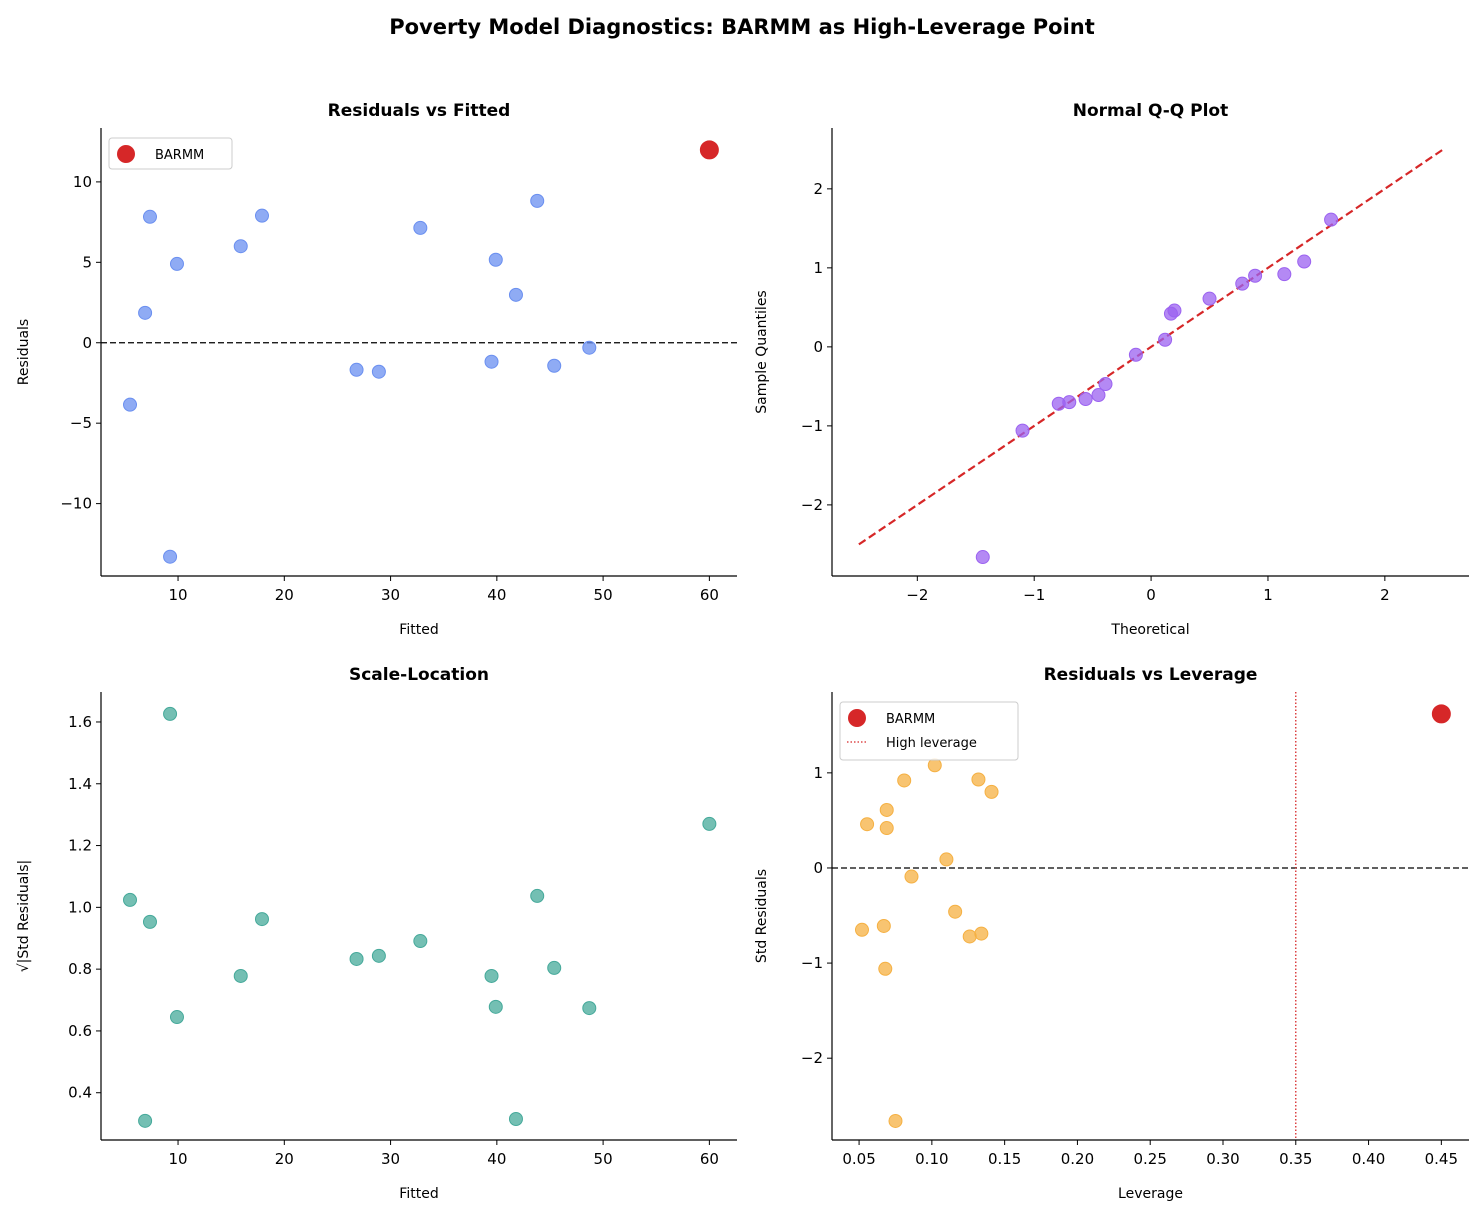 The width and height of the screenshot is (1484, 1218). What do you see at coordinates (76, 504) in the screenshot?
I see `y-tick-label: −10` at bounding box center [76, 504].